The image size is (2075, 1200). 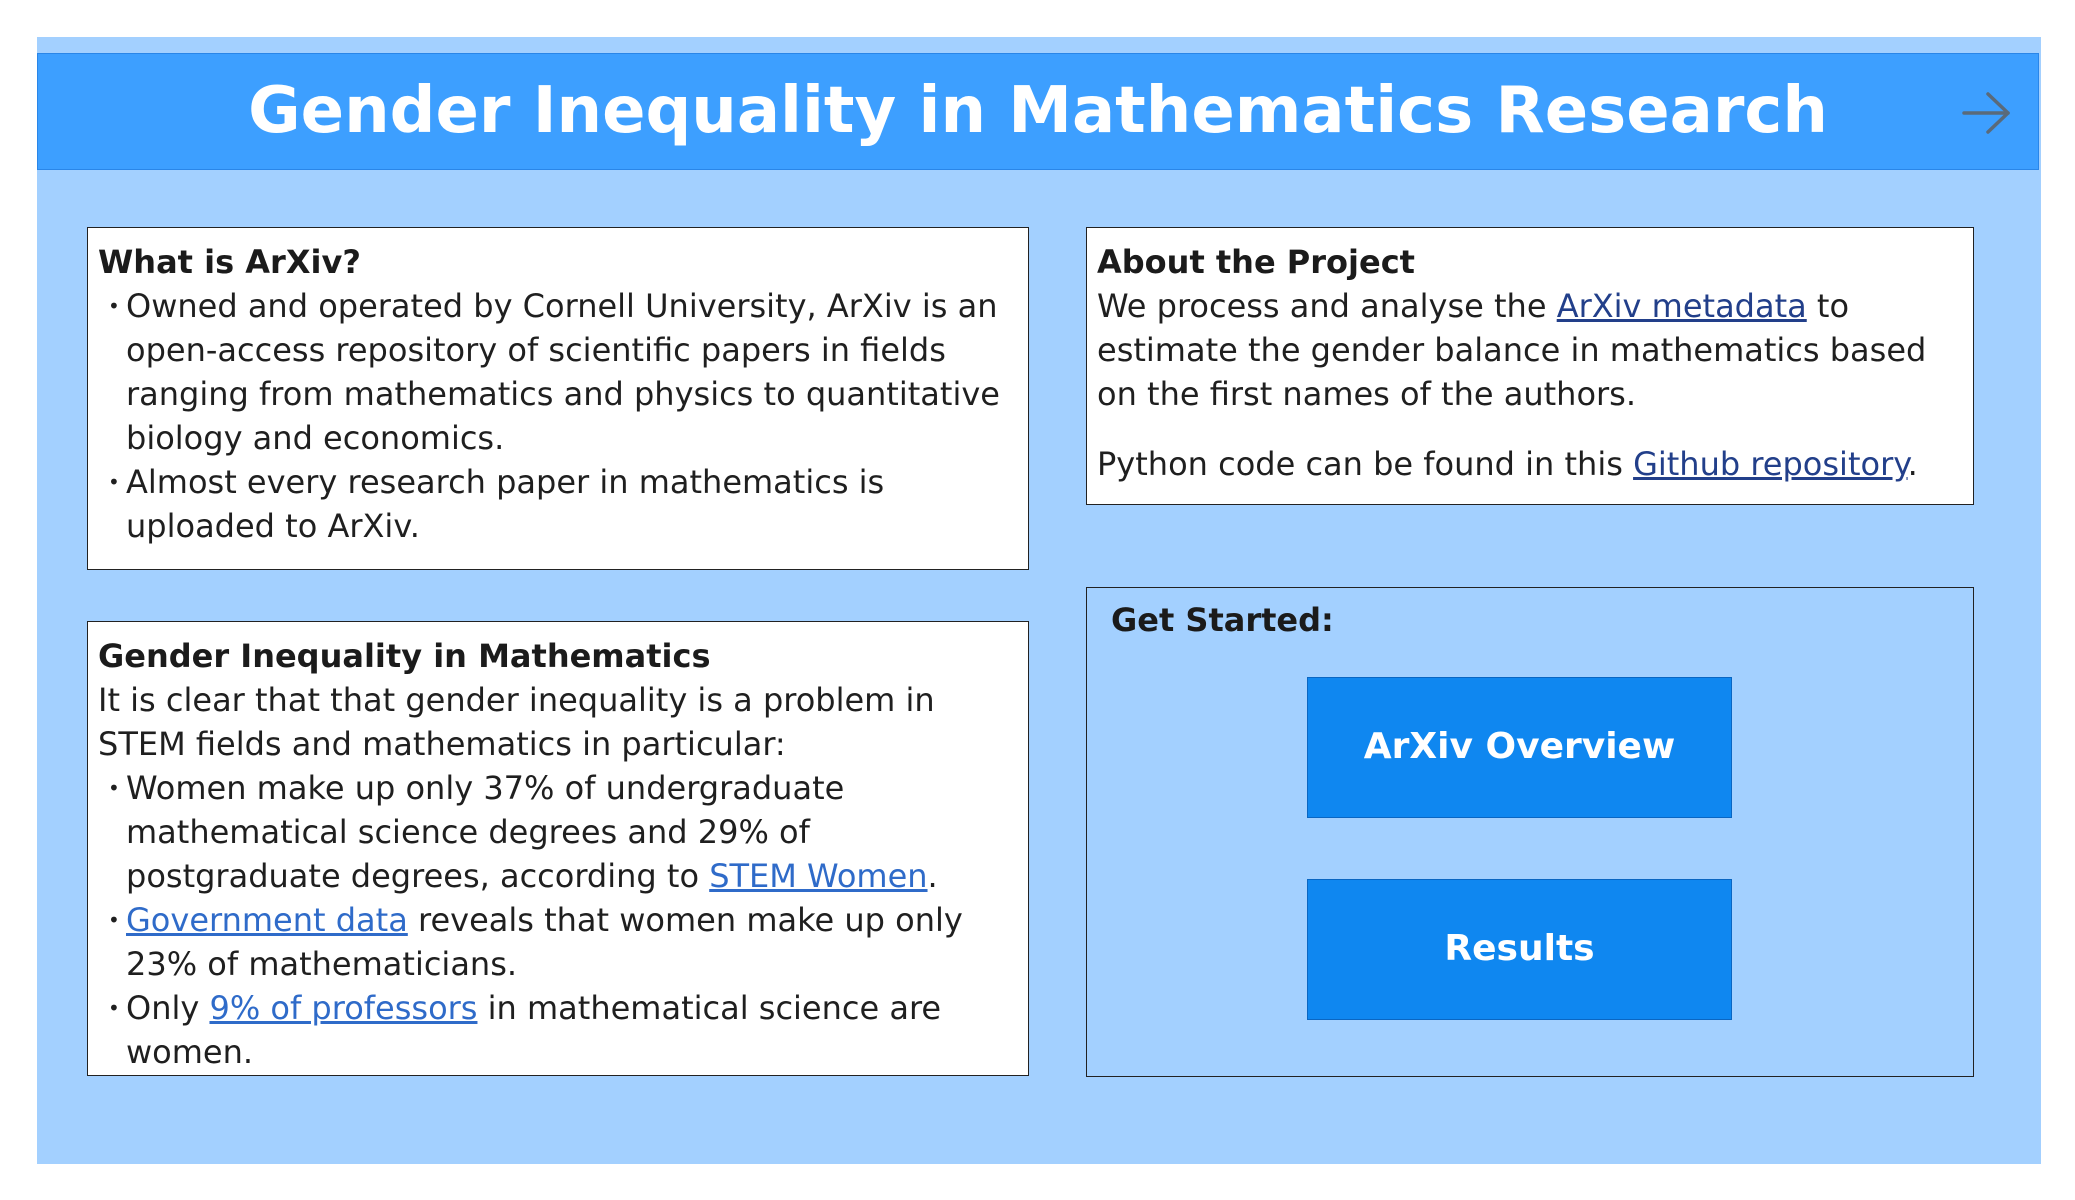 What do you see at coordinates (1519, 747) in the screenshot?
I see `arxiv-overview-button: ArXiv Overview` at bounding box center [1519, 747].